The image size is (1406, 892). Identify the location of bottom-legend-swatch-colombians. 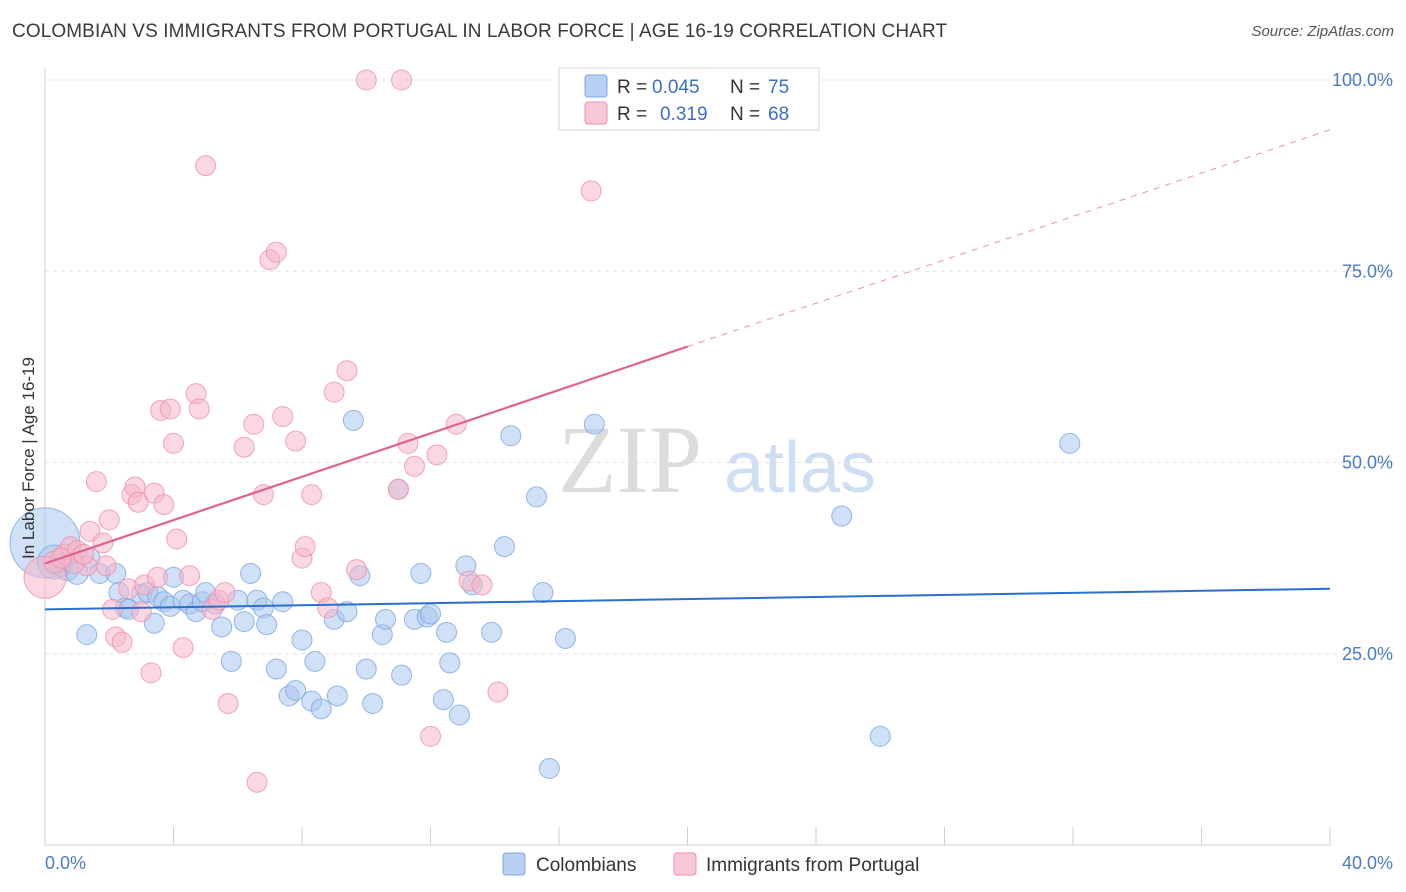
(514, 864).